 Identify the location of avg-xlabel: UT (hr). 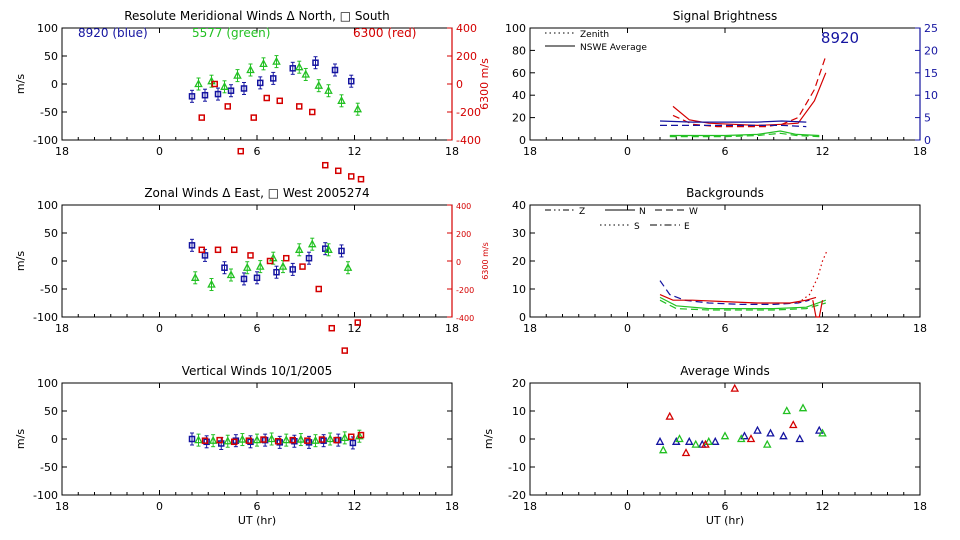
(725, 520).